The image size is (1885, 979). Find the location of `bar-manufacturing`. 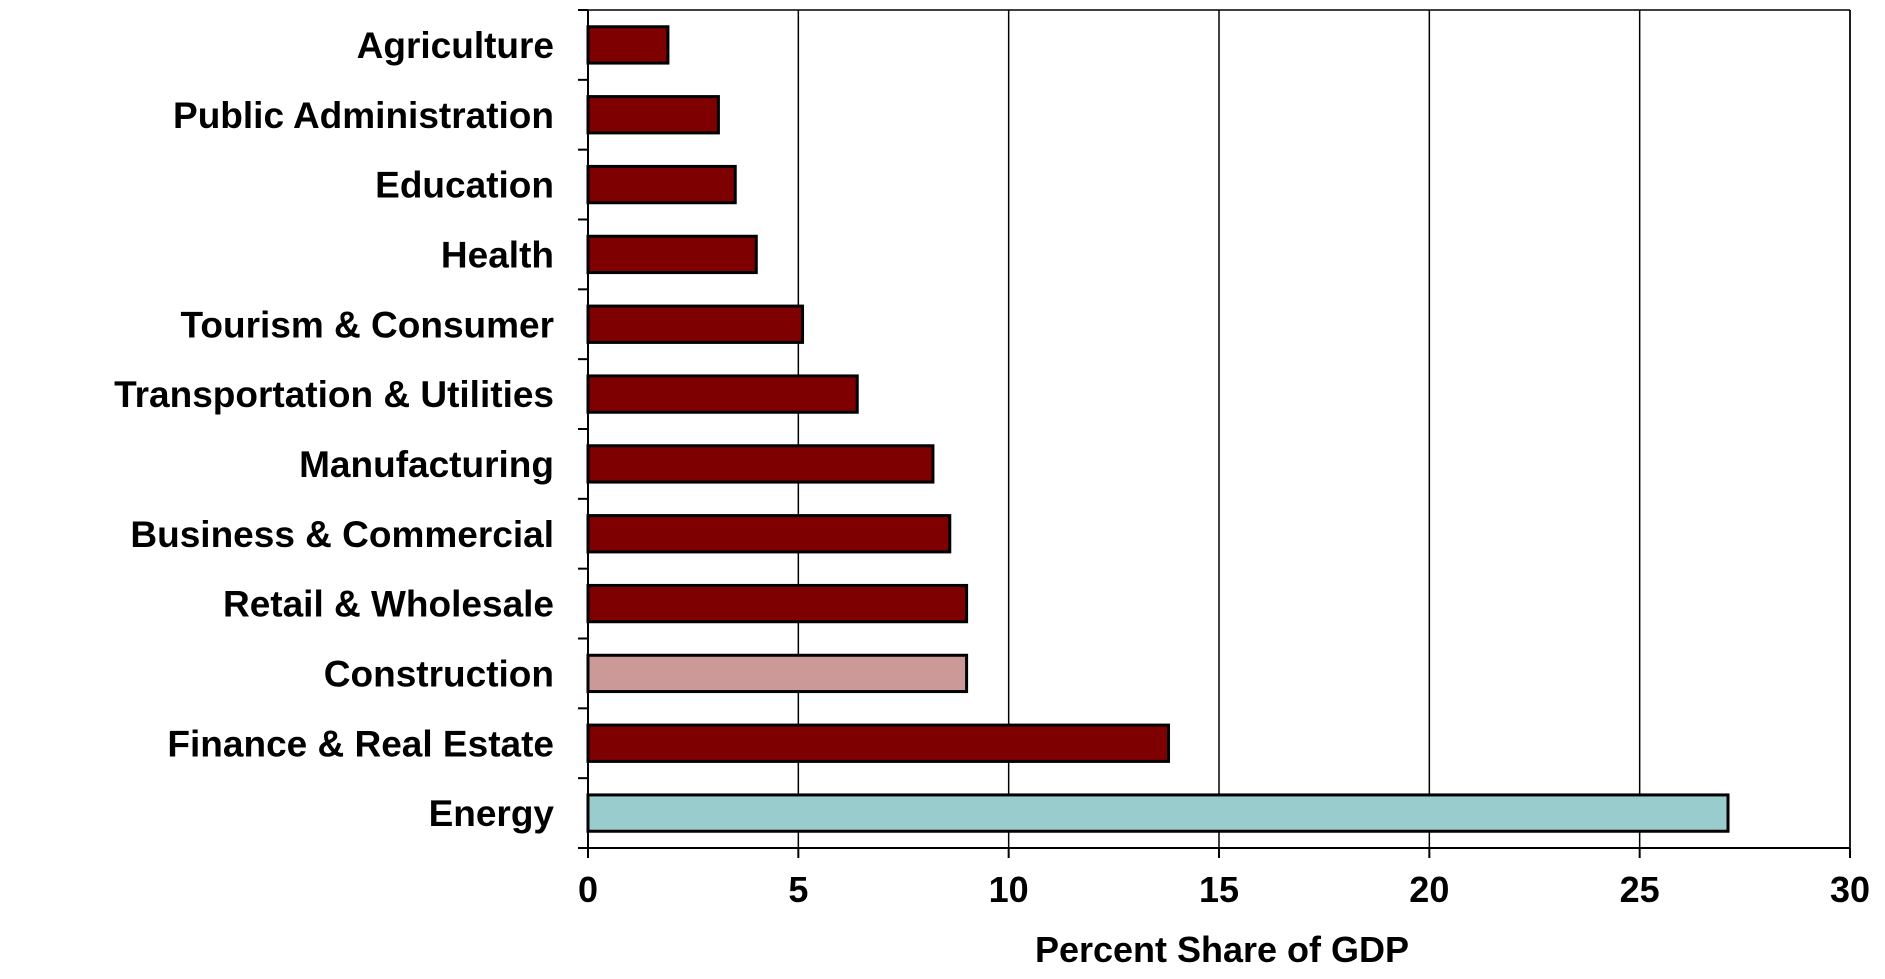

bar-manufacturing is located at coordinates (760, 464).